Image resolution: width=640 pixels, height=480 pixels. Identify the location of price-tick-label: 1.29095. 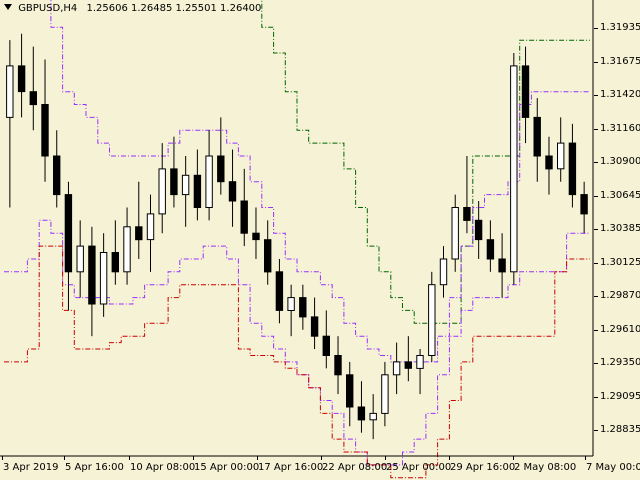
(620, 396).